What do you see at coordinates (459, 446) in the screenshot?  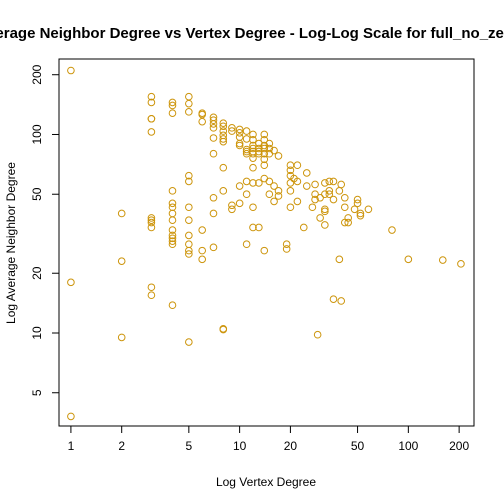 I see `x-tick-label: 200` at bounding box center [459, 446].